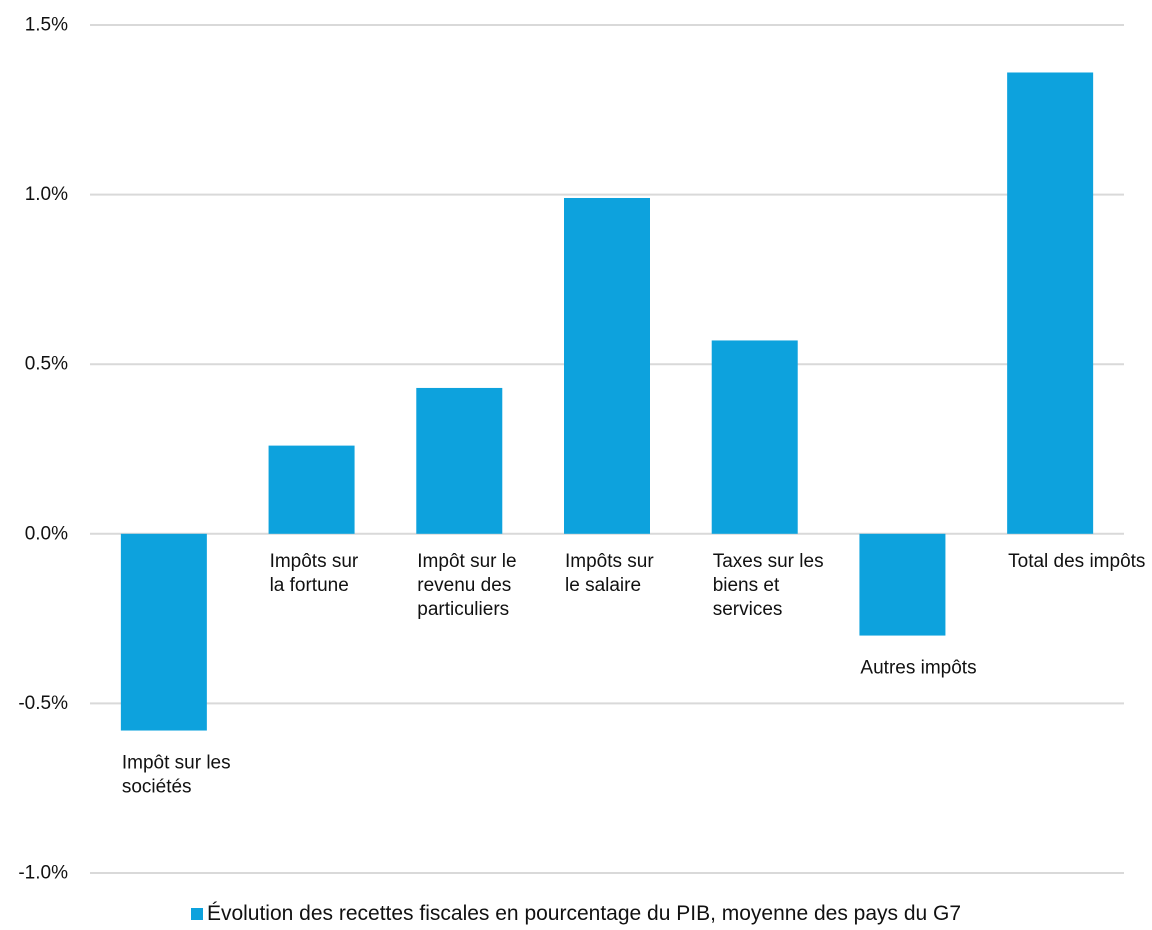  I want to click on y-tick-label: 0.0%, so click(46, 533).